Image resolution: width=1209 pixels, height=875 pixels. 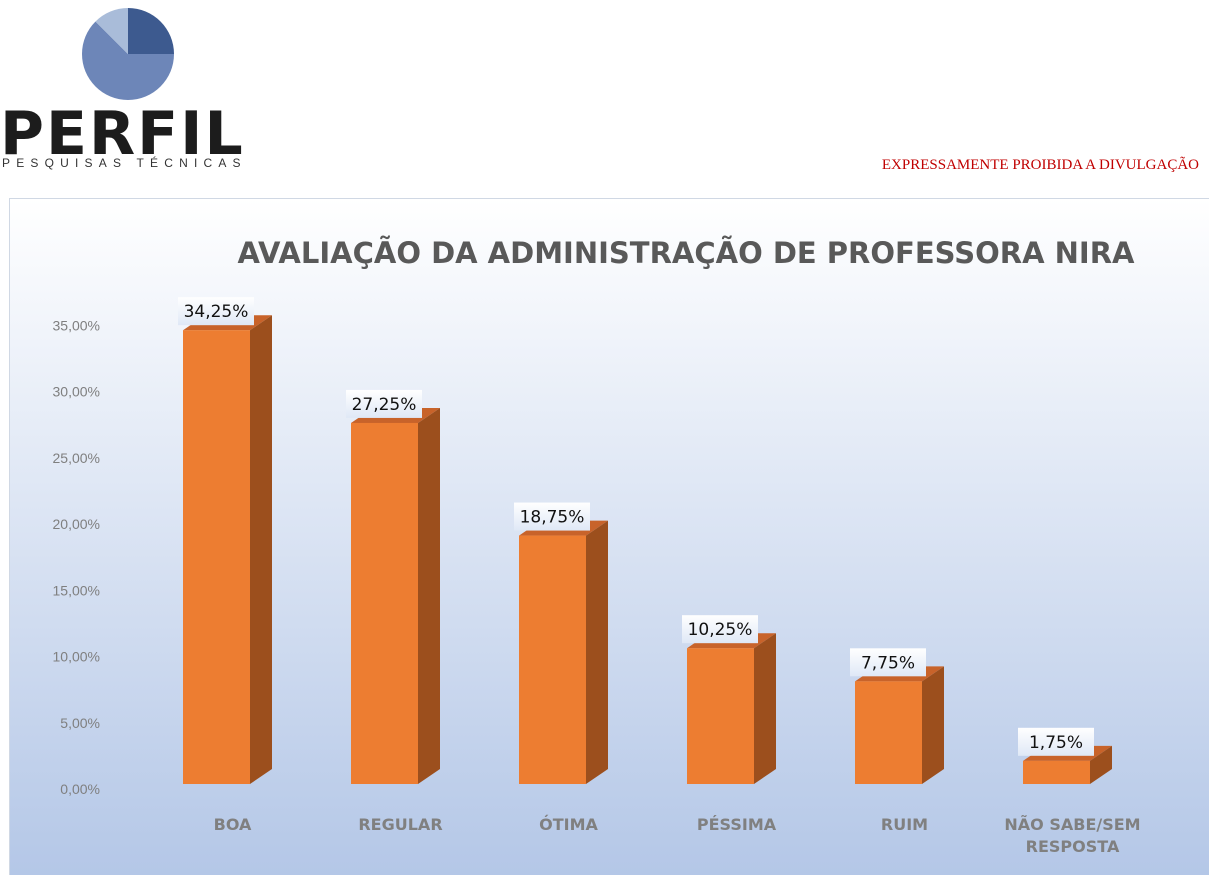 I want to click on x-category-label: BOA, so click(x=233, y=824).